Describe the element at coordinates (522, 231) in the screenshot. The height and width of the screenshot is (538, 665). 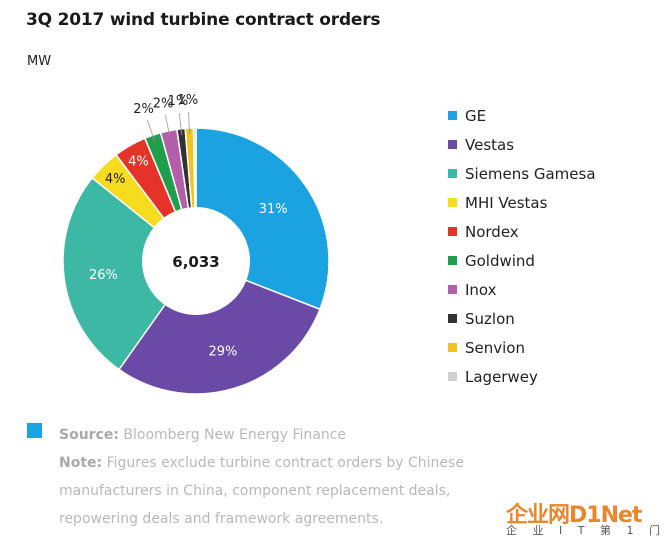
I see `legend-item-nordex: Nordex` at that location.